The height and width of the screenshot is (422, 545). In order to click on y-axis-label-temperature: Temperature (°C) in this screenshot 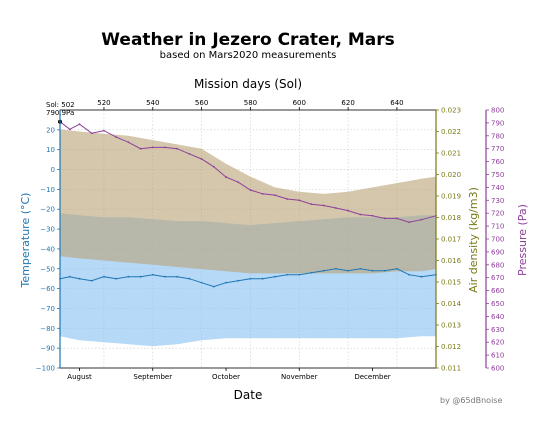, I will do `click(25, 241)`.